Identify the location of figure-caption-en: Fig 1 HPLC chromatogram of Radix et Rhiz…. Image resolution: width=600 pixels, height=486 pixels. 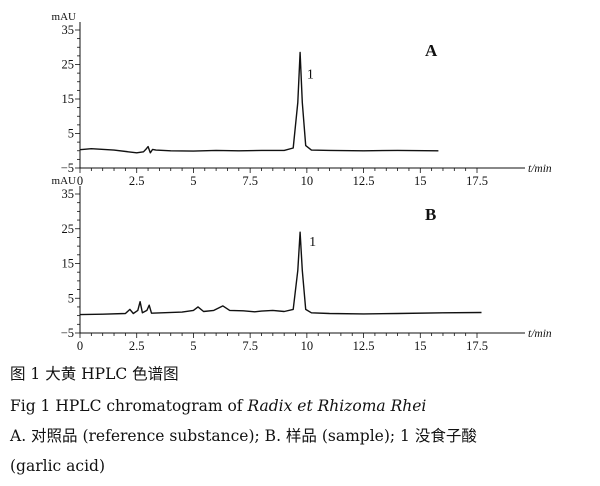
(218, 406).